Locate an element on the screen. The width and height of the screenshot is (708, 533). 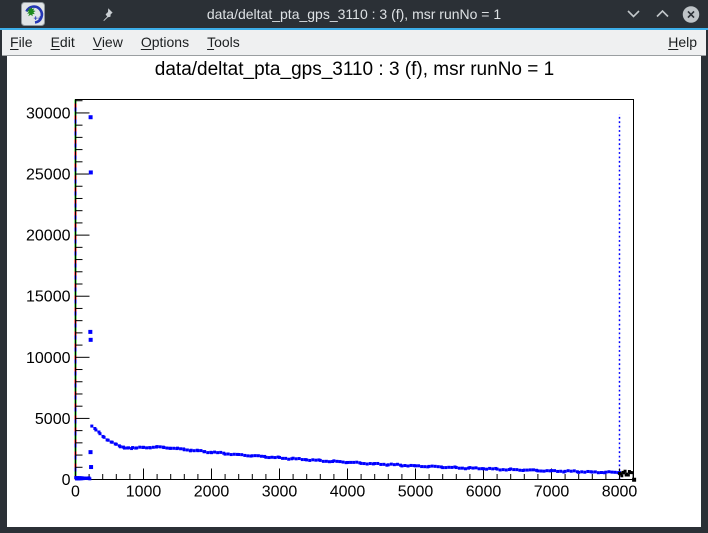
series-decay-band is located at coordinates (355, 449).